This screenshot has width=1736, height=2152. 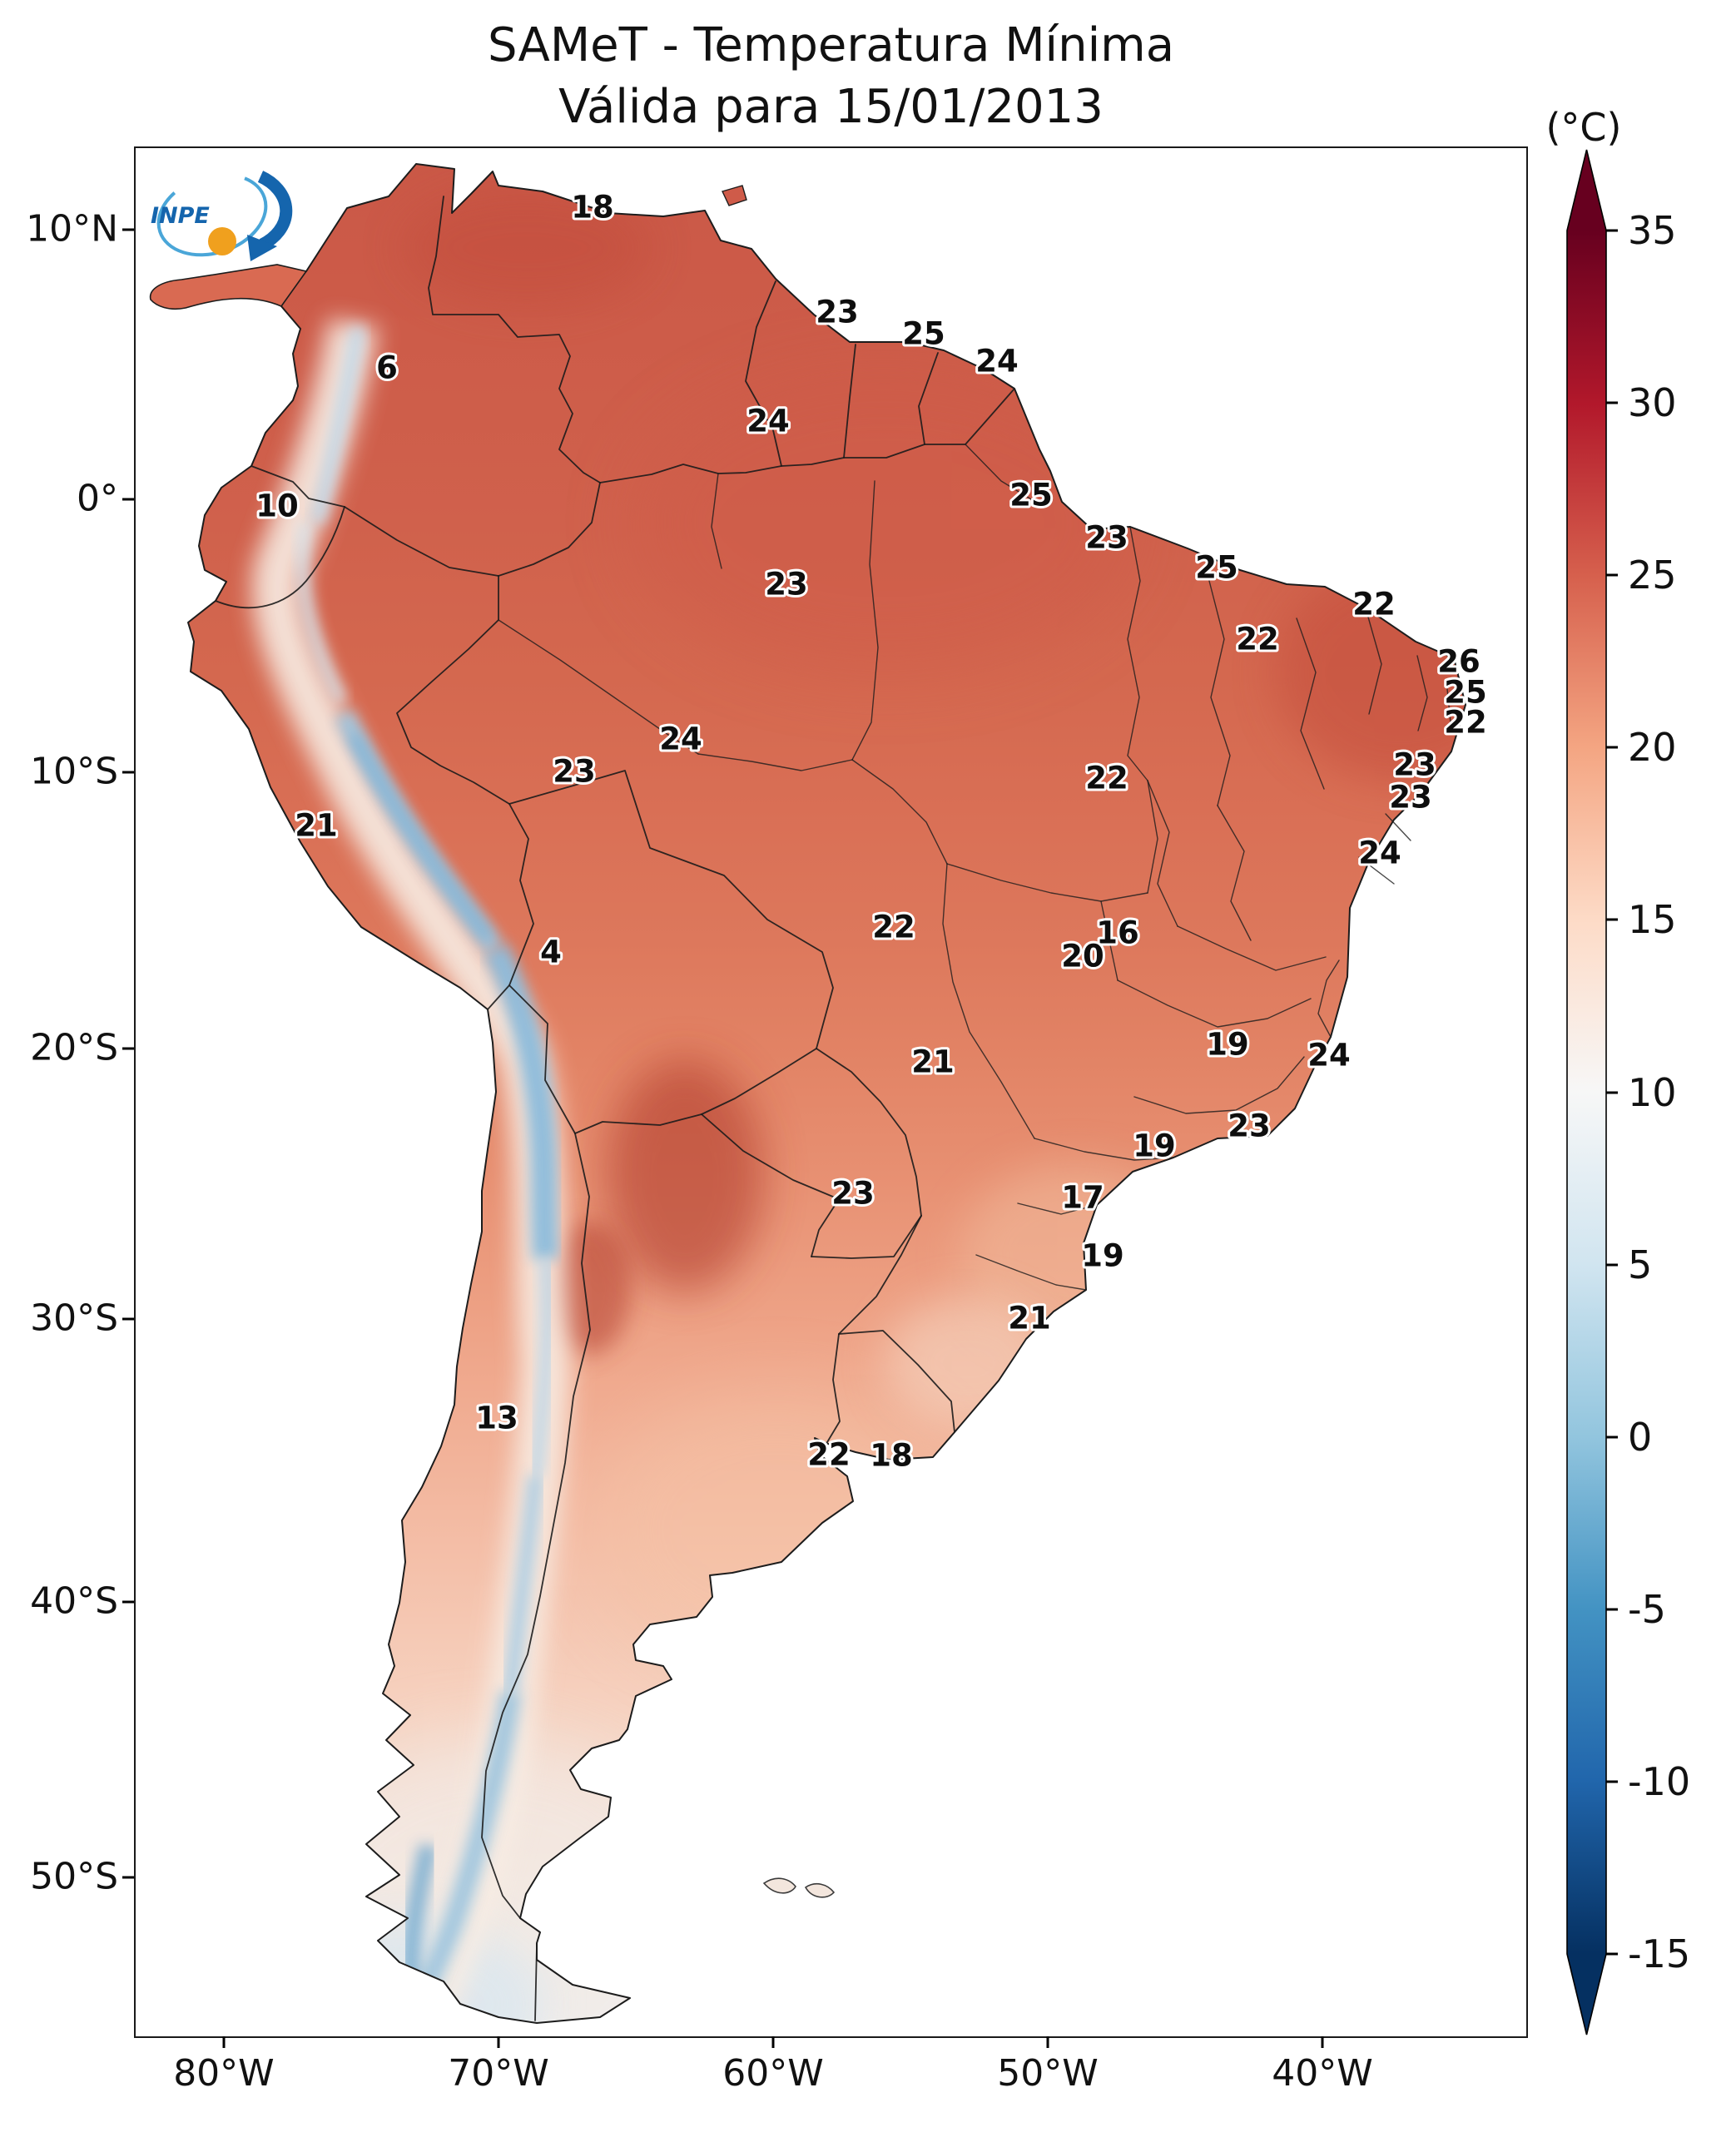 What do you see at coordinates (222, 241) in the screenshot?
I see `inpe-orange-dot` at bounding box center [222, 241].